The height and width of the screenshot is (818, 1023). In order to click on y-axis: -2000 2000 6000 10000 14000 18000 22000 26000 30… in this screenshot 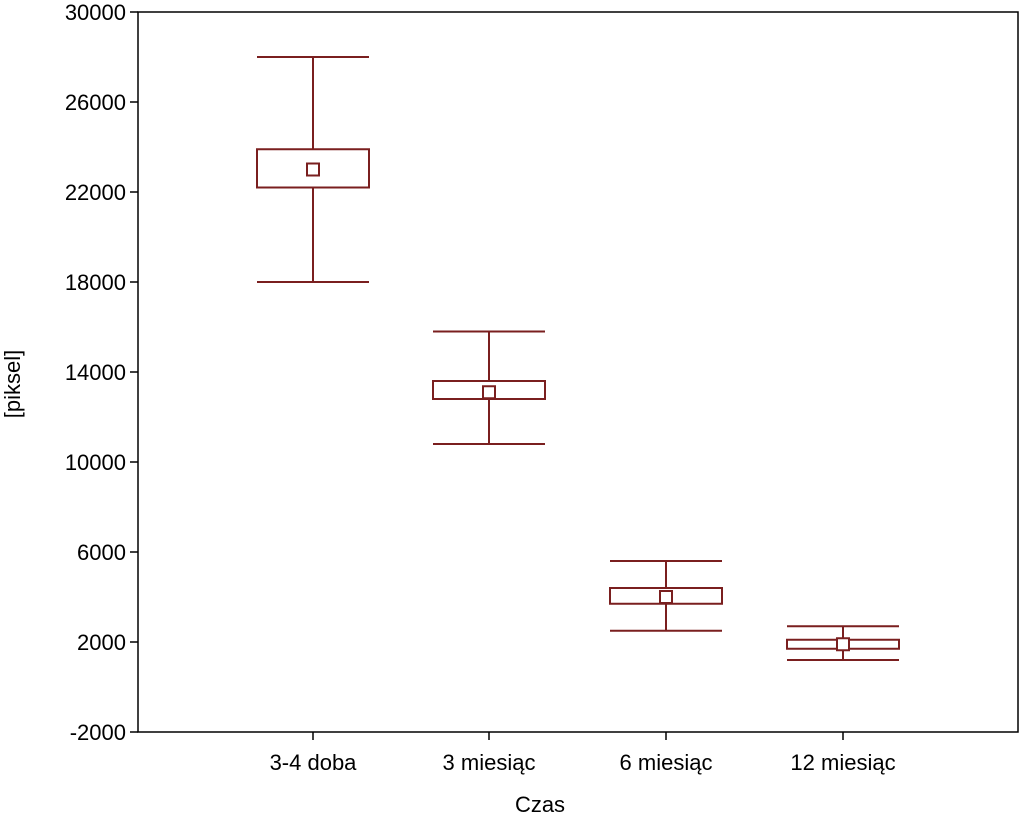, I will do `click(101, 372)`.